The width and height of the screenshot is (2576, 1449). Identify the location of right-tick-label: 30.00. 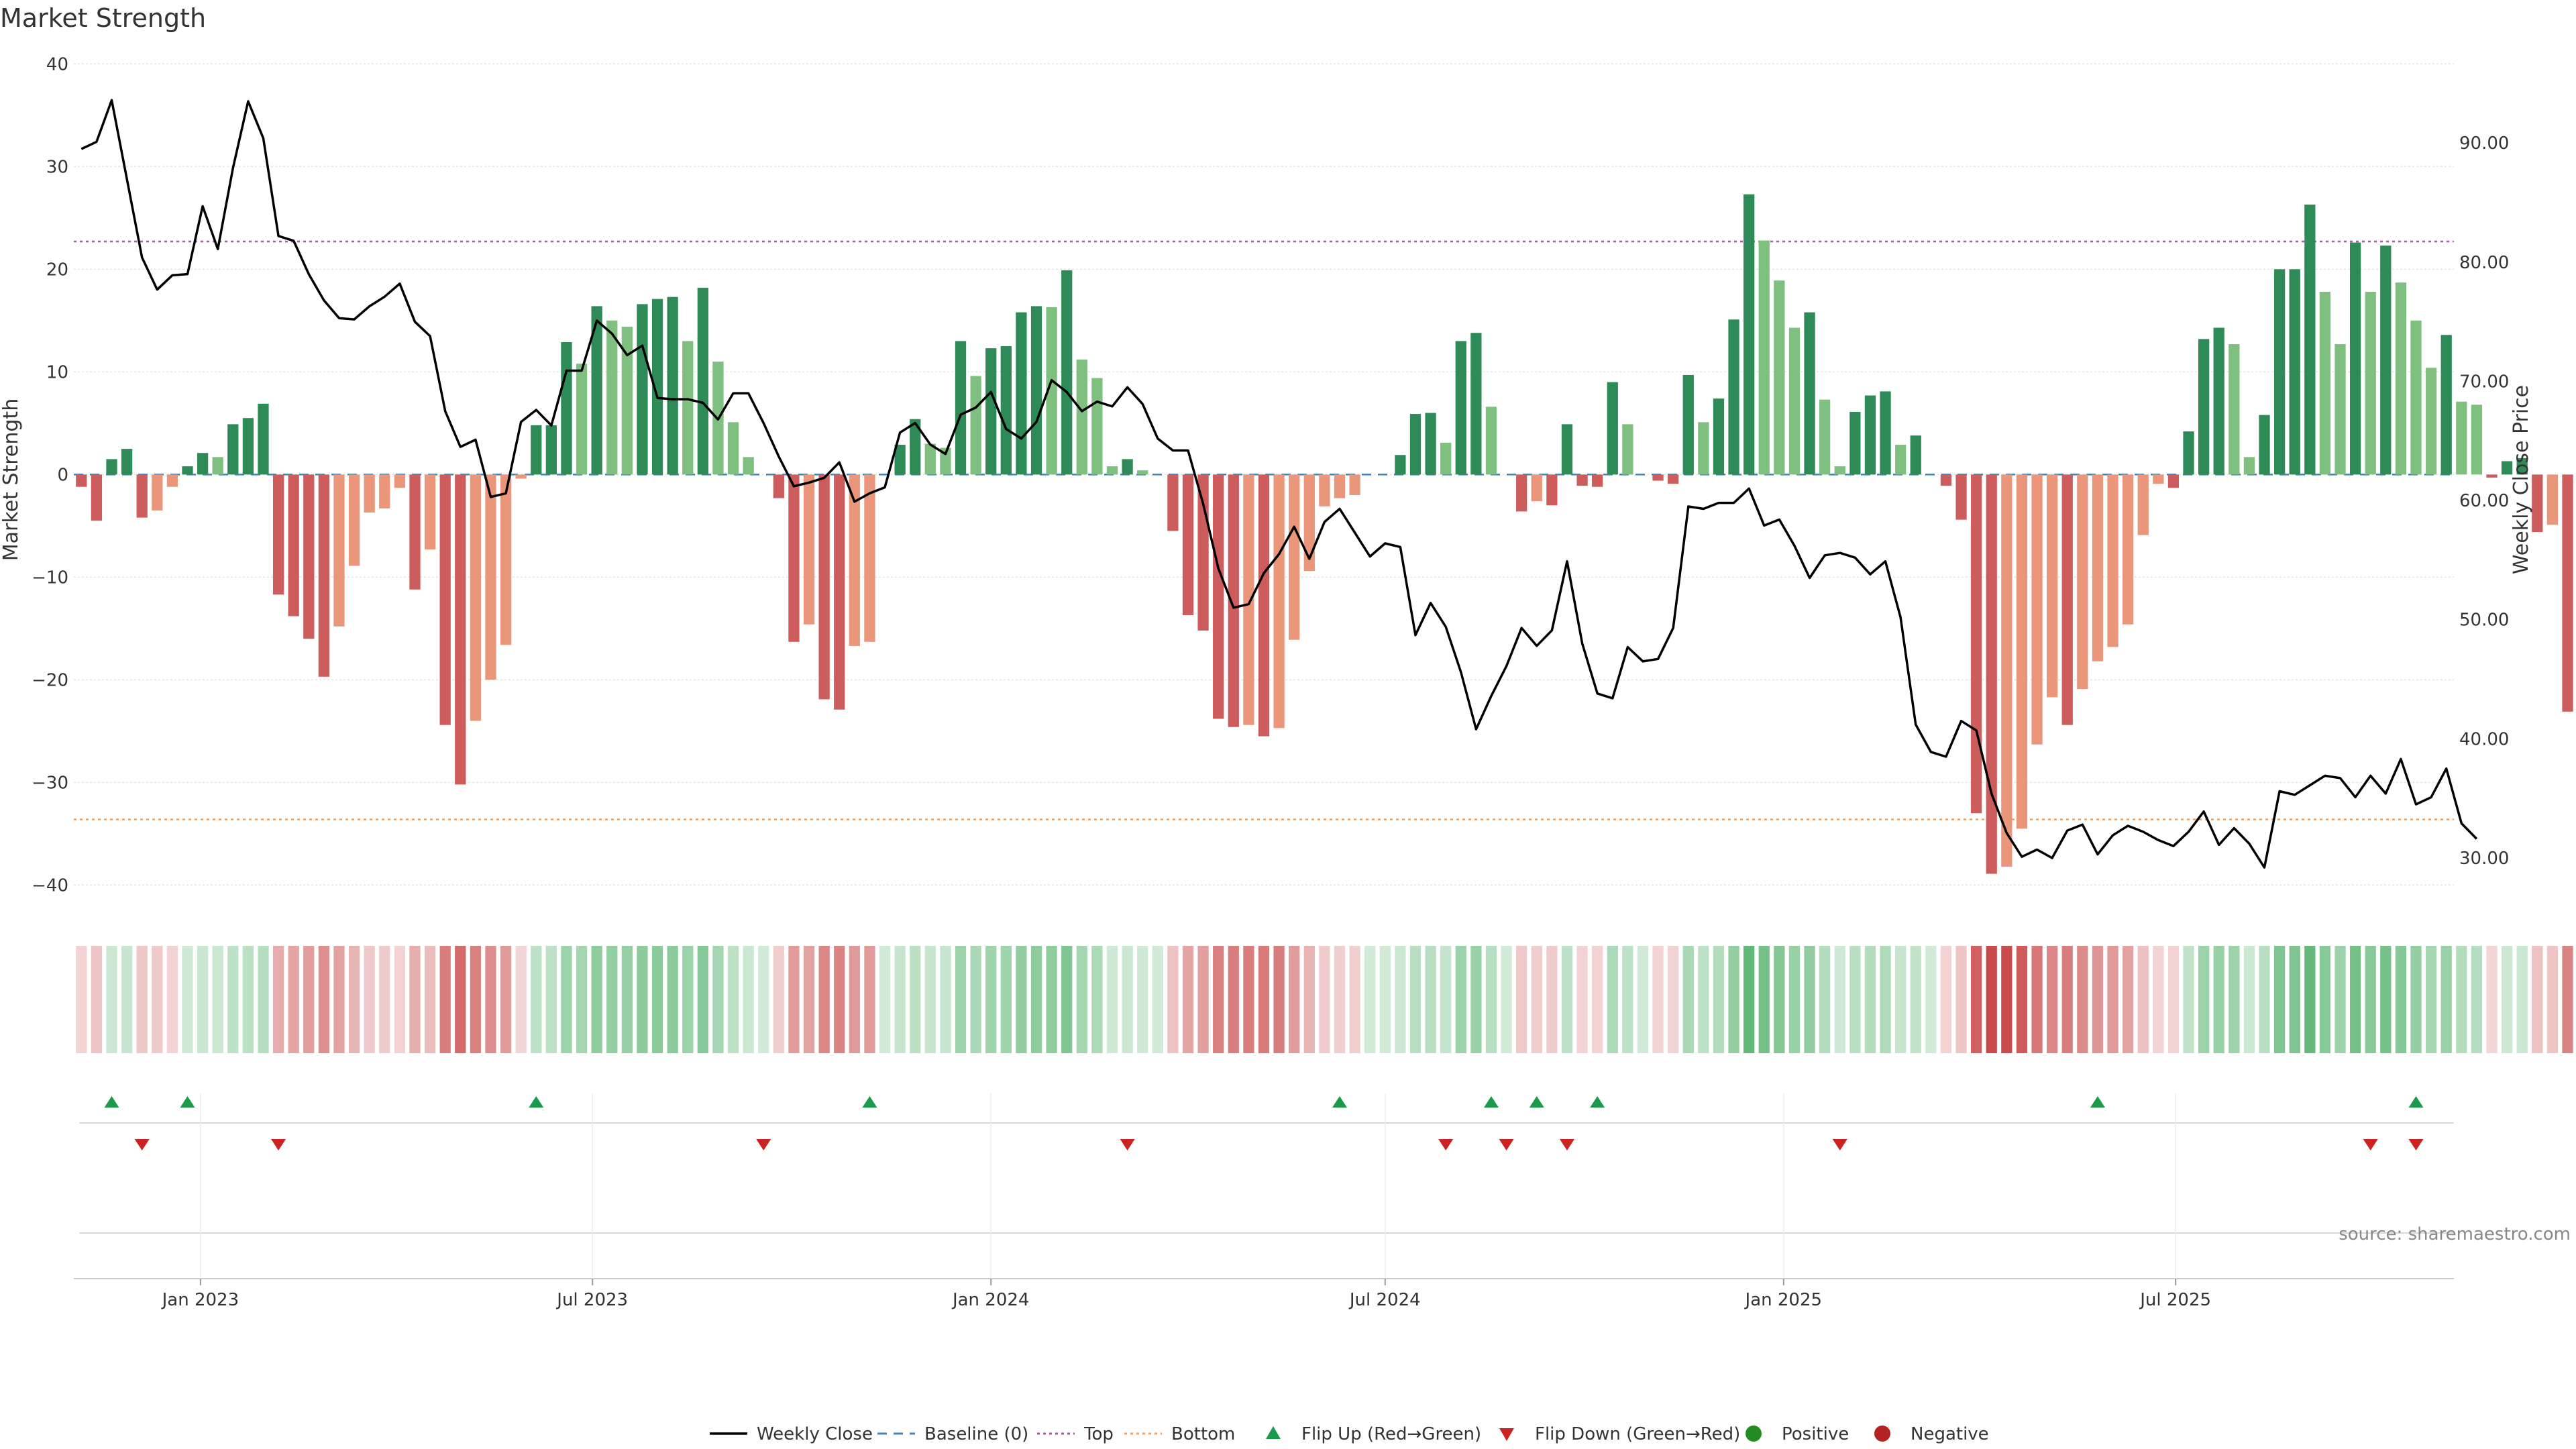
(2484, 859).